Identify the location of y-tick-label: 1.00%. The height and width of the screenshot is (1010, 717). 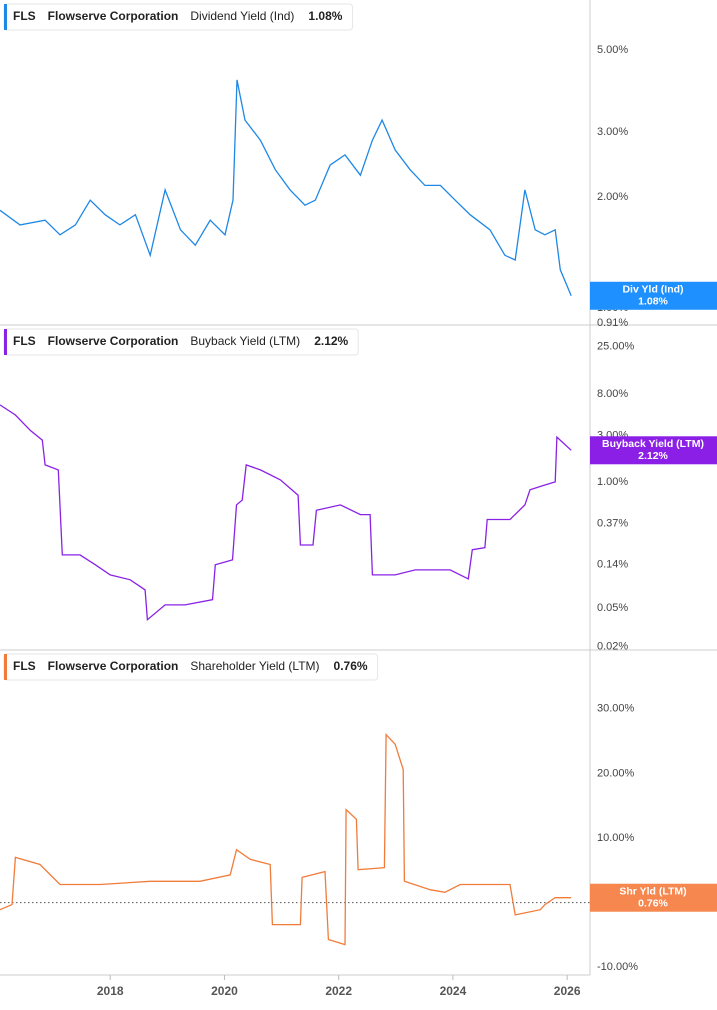
(612, 482).